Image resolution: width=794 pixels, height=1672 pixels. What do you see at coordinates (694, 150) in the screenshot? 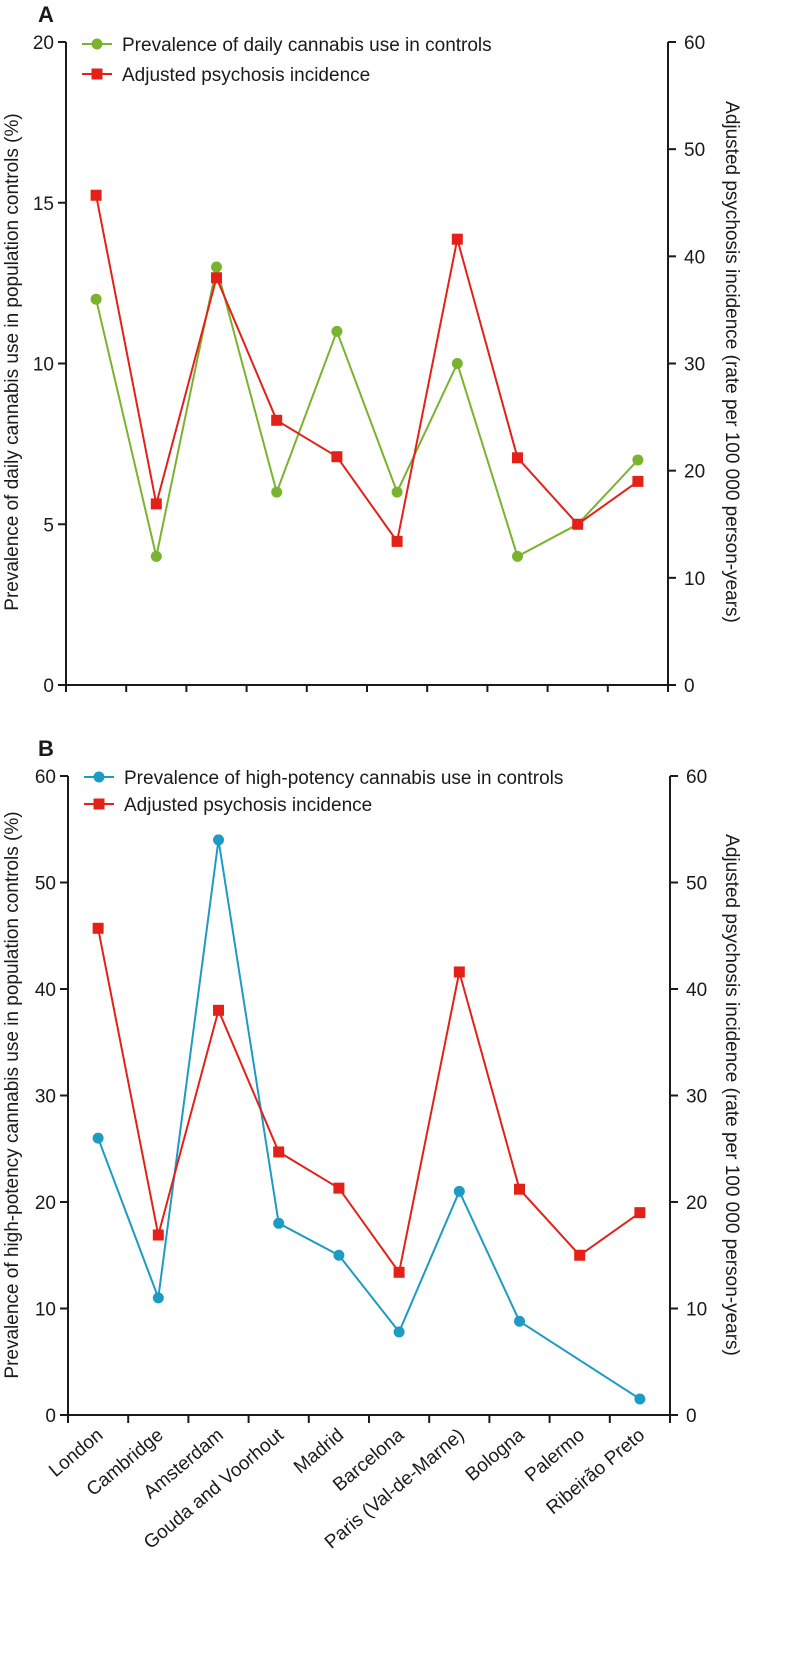
I see `panel-a-right-tick-label: 50` at bounding box center [694, 150].